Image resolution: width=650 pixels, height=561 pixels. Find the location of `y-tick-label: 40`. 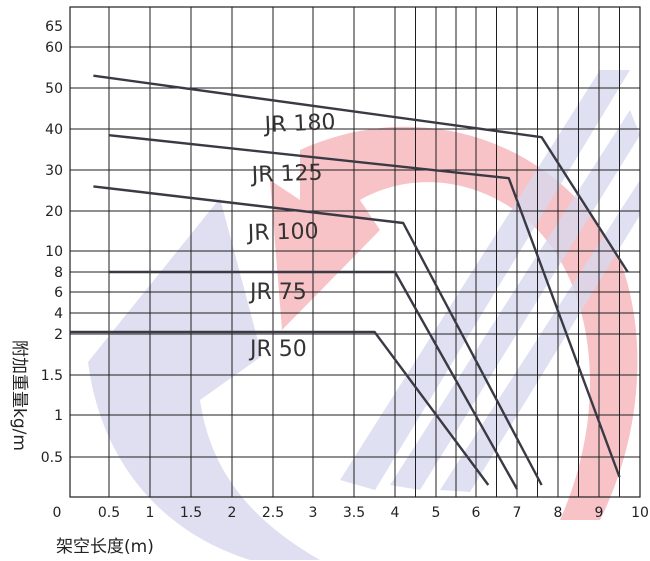

y-tick-label: 40 is located at coordinates (54, 130).